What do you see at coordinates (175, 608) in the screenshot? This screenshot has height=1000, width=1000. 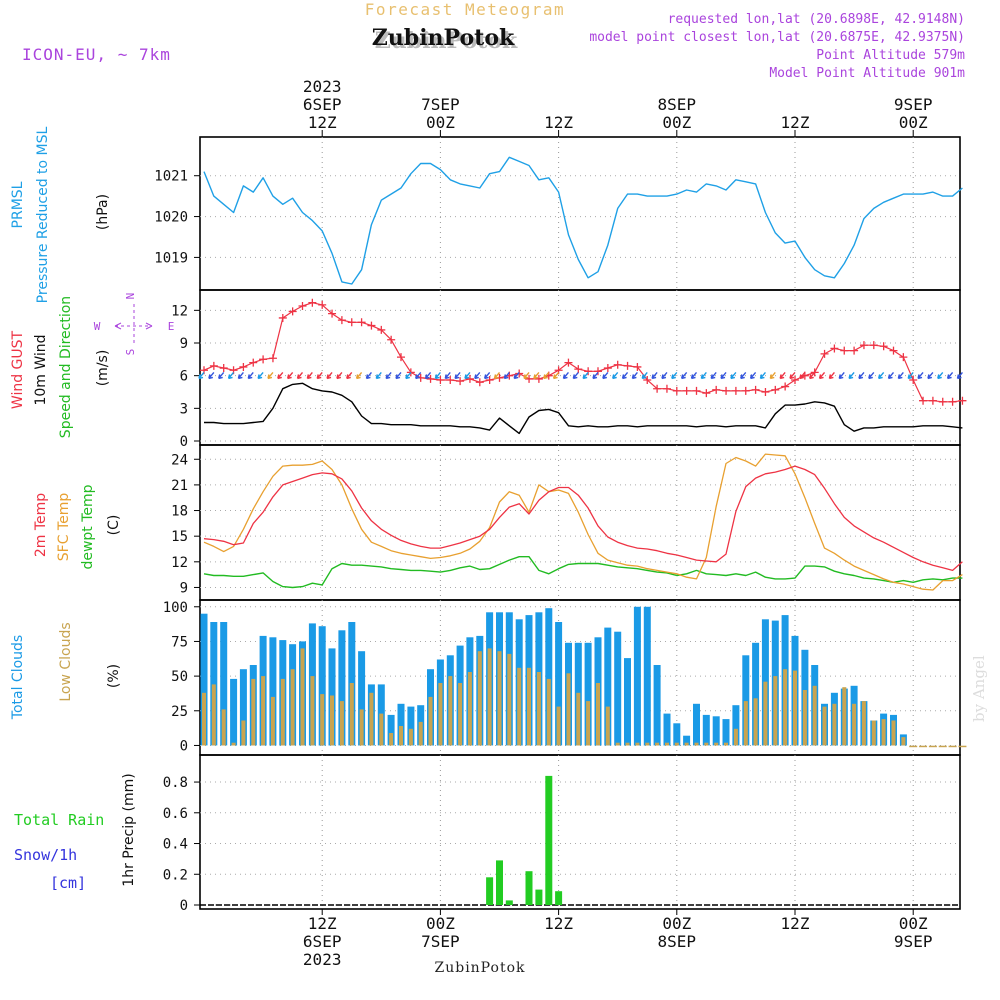 I see `clouds-y-tick-label: 100` at bounding box center [175, 608].